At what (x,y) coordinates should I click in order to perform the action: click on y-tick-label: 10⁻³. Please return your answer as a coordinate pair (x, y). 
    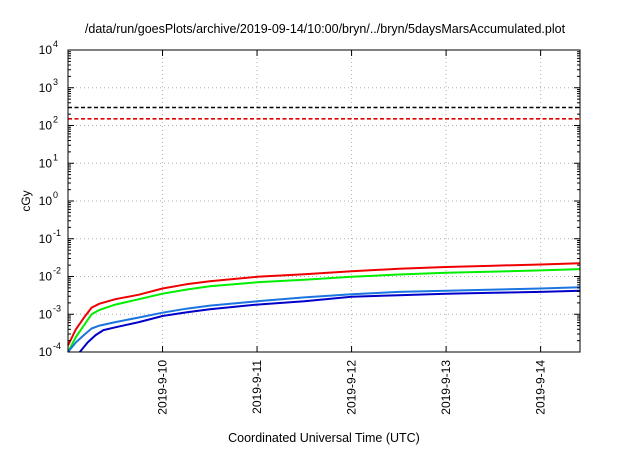
    Looking at the image, I should click on (50, 312).